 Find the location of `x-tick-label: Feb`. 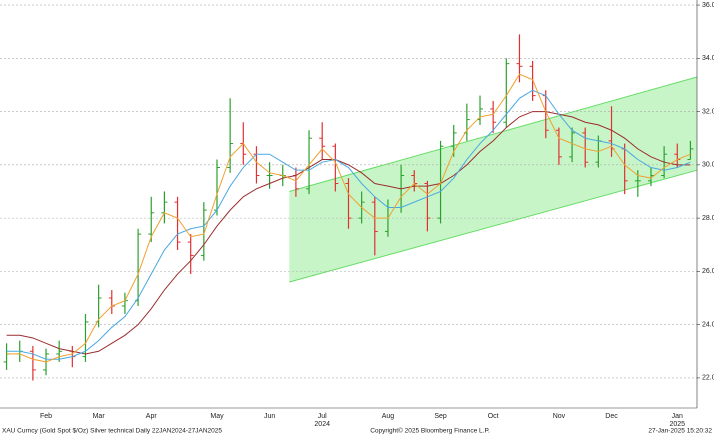

x-tick-label: Feb is located at coordinates (46, 416).